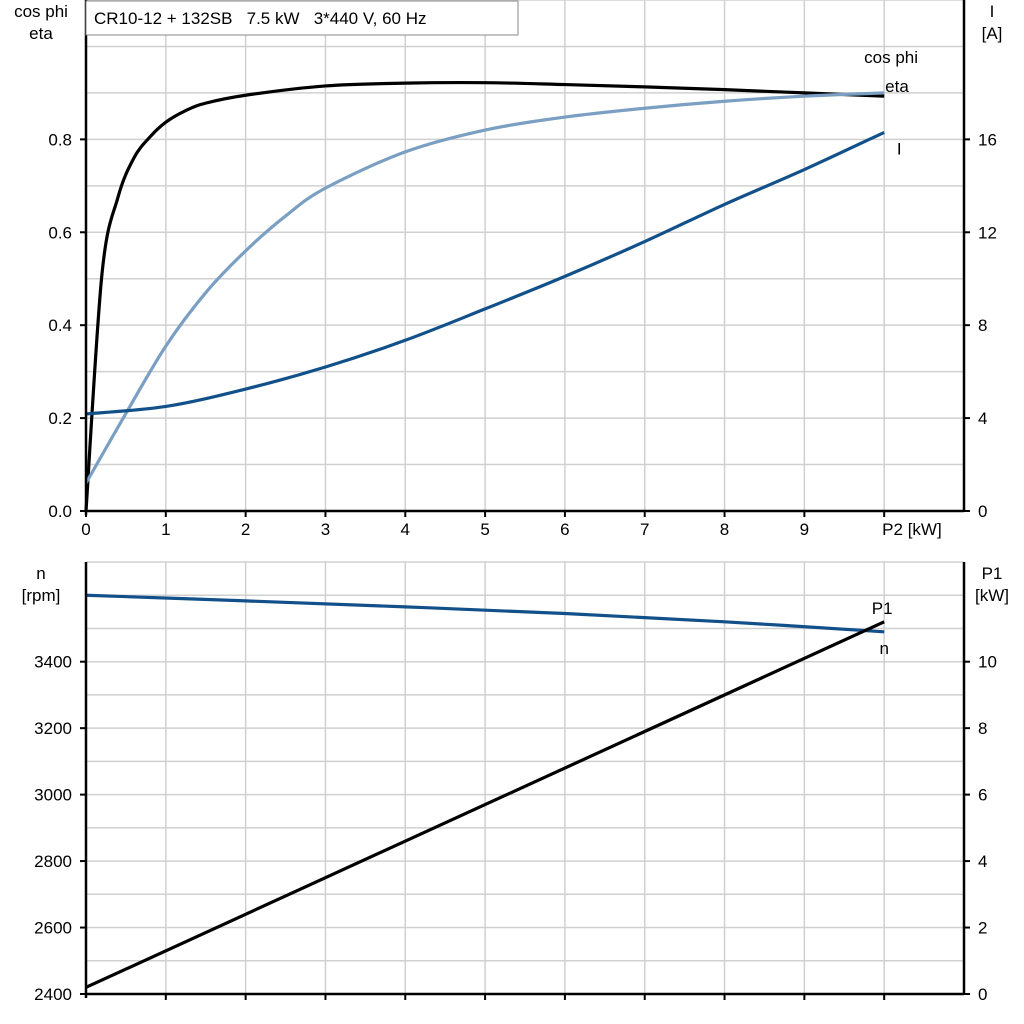 This screenshot has width=1024, height=1024. Describe the element at coordinates (992, 11) in the screenshot. I see `right-axis-label: I` at that location.